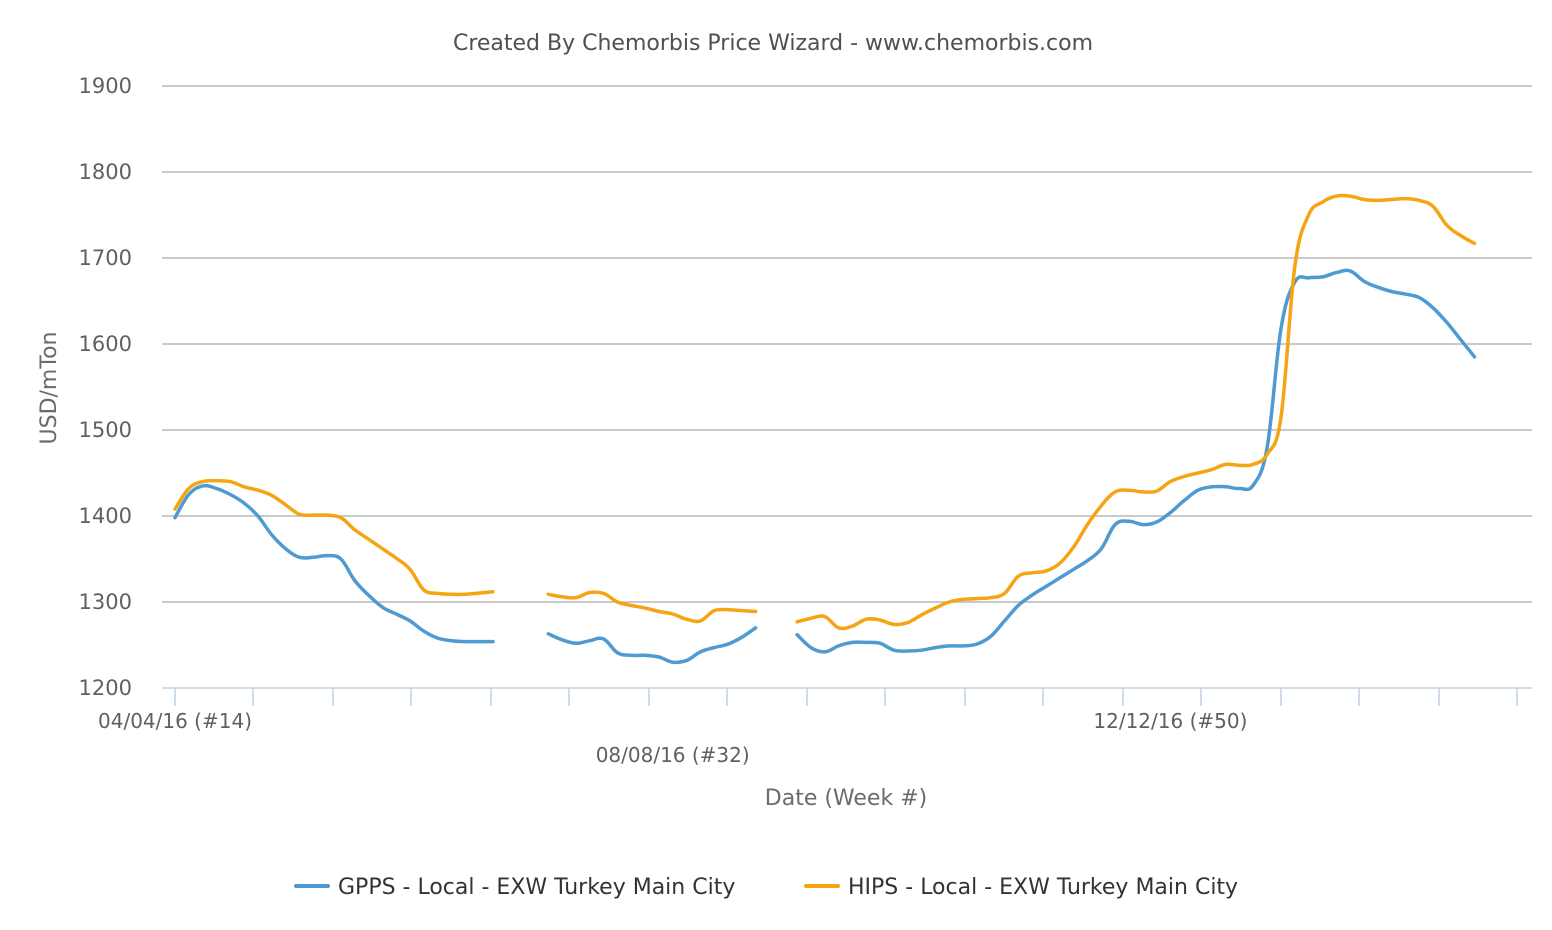 The height and width of the screenshot is (930, 1552). I want to click on y-tick-label: 1300, so click(105, 602).